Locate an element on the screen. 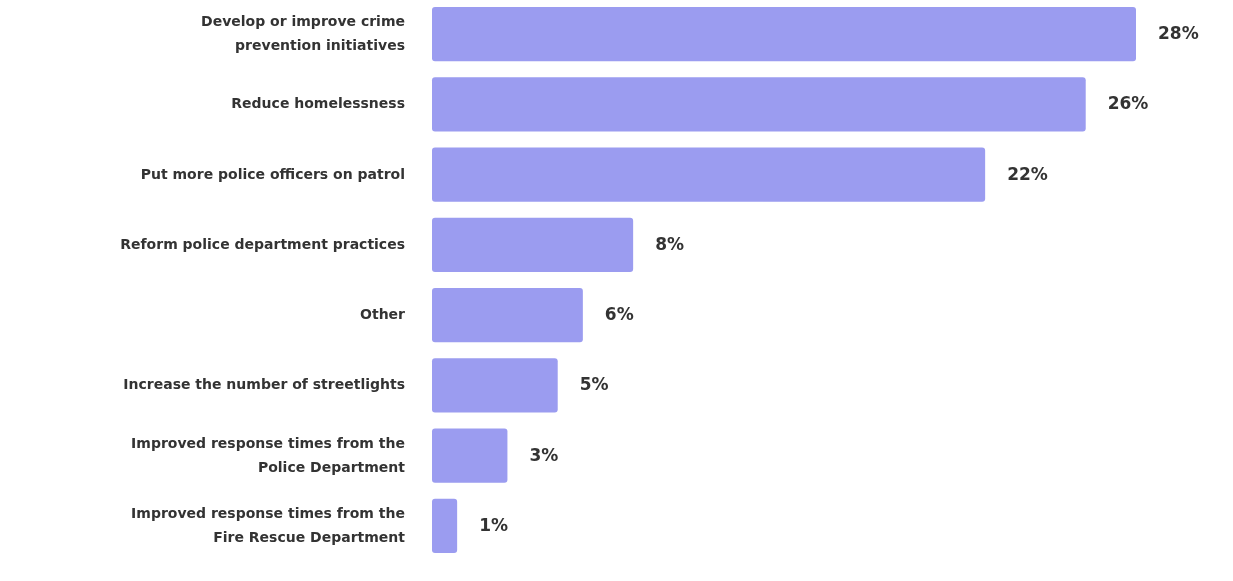 Image resolution: width=1233 pixels, height=581 pixels. data-label: 8% is located at coordinates (670, 243).